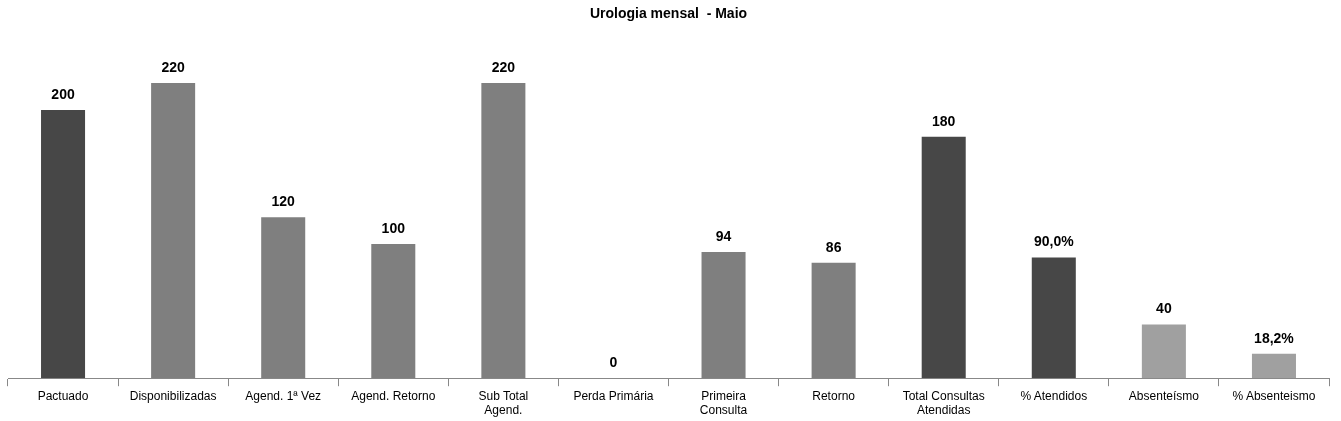  What do you see at coordinates (613, 362) in the screenshot?
I see `data-label: 0` at bounding box center [613, 362].